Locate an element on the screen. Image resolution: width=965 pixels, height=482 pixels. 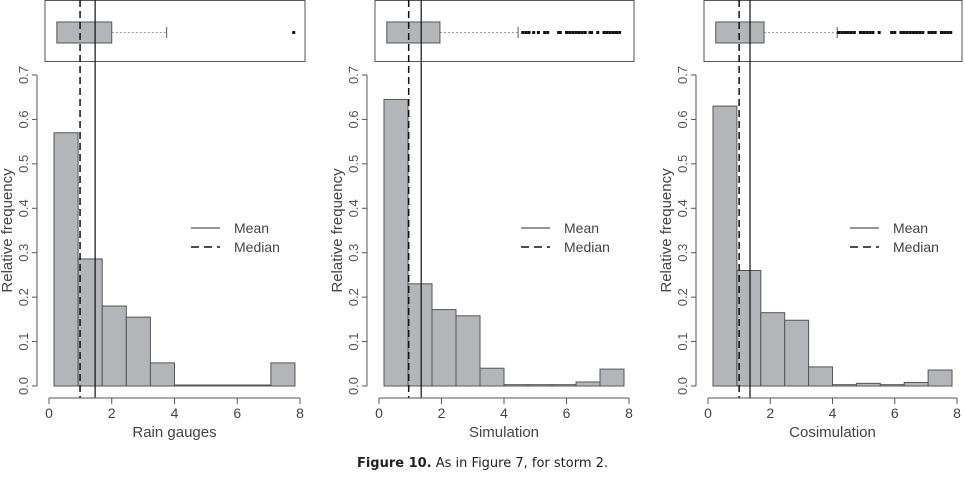
figure-caption: Figure 10. As in Figure 7, for storm 2. is located at coordinates (482, 463).